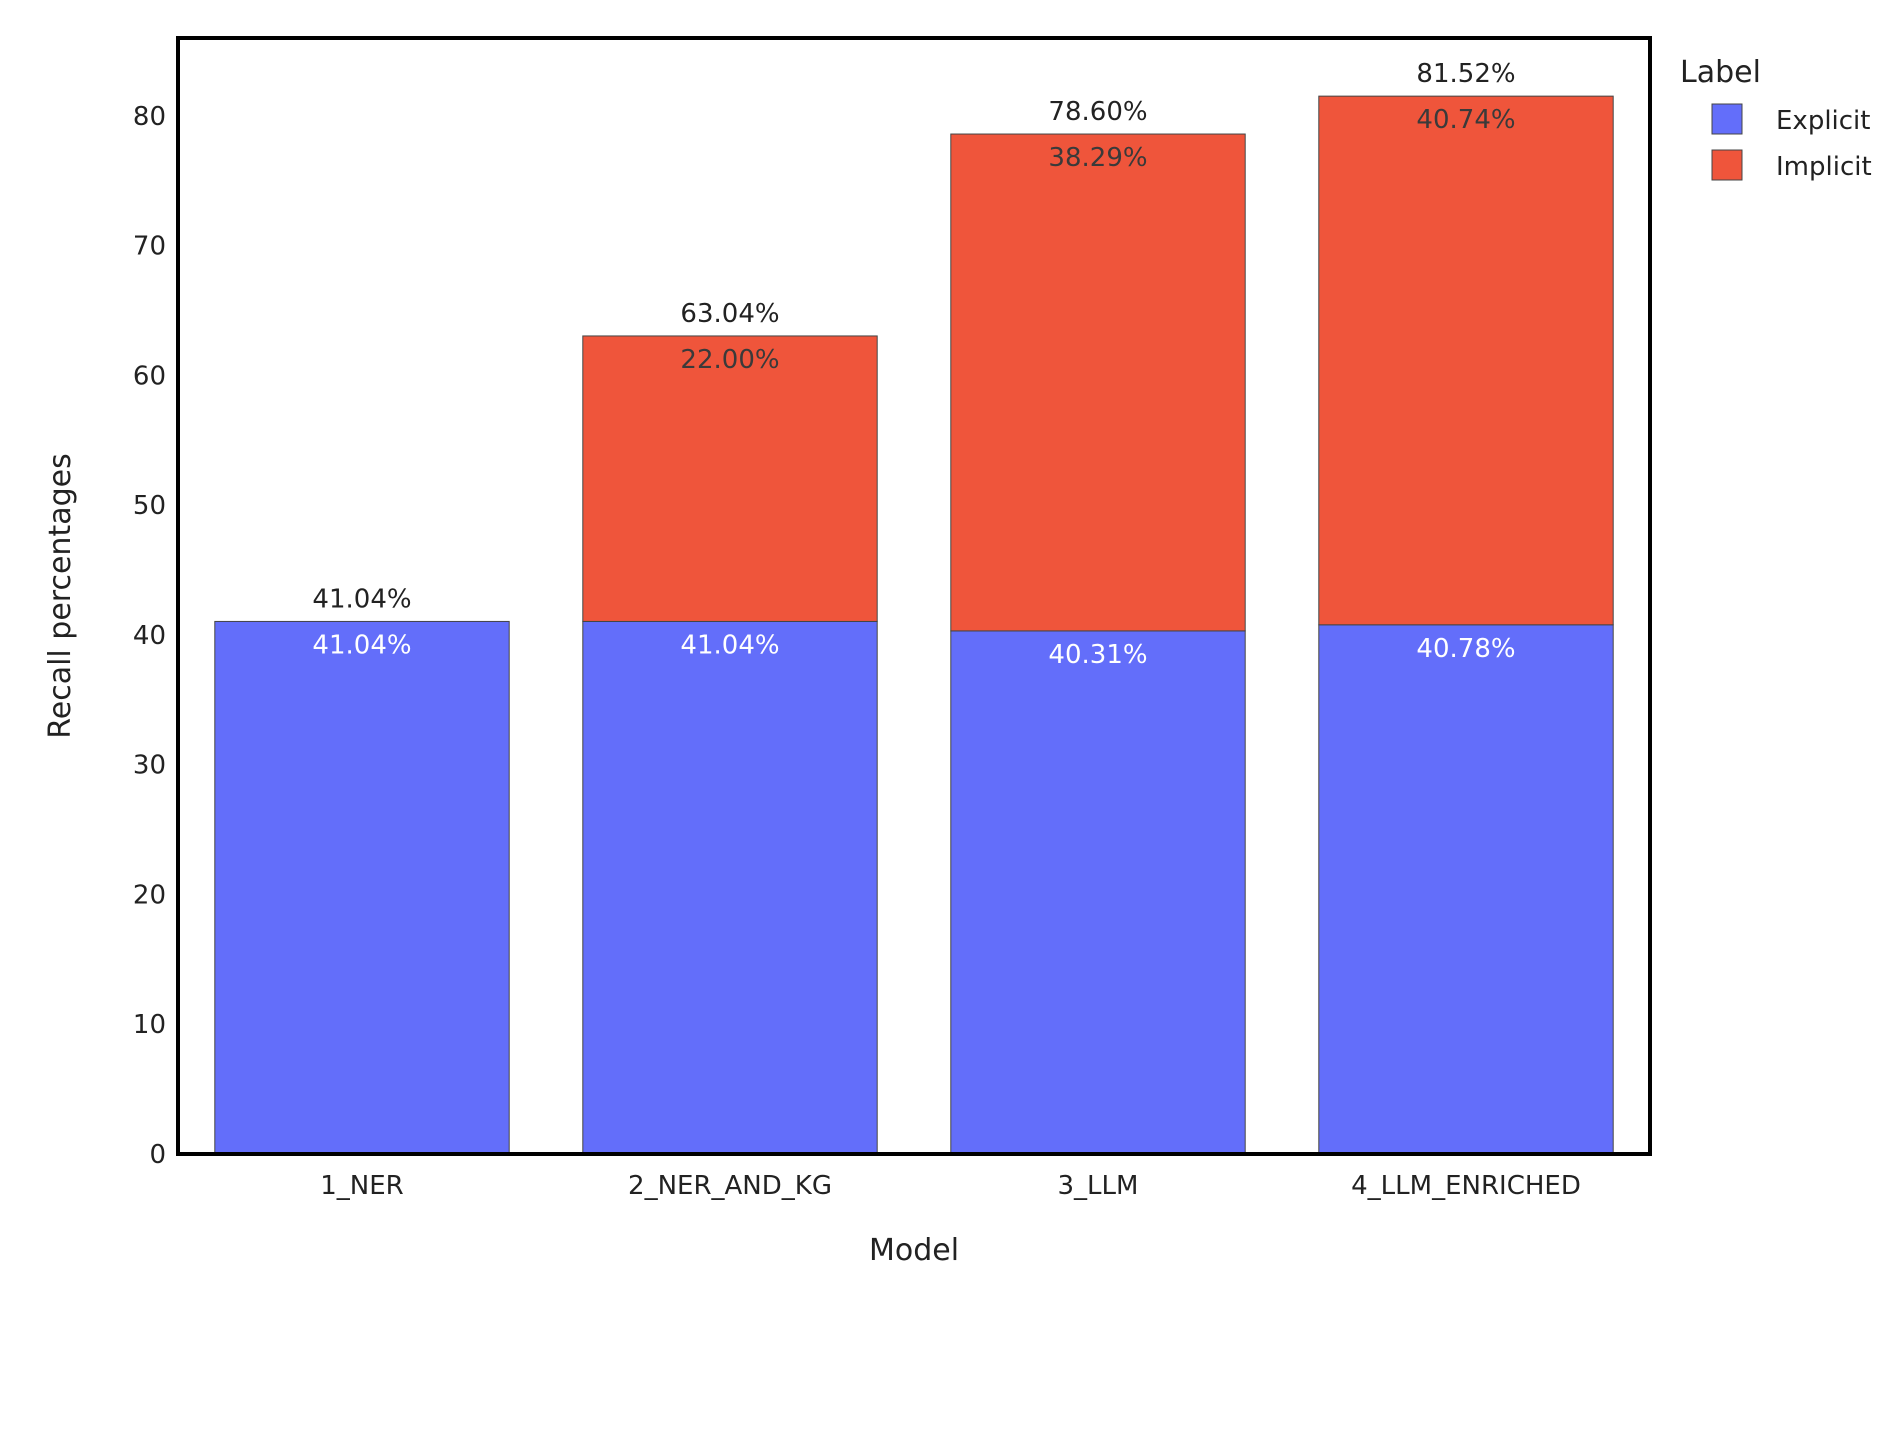  I want to click on x-axis-title: Model, so click(914, 1250).